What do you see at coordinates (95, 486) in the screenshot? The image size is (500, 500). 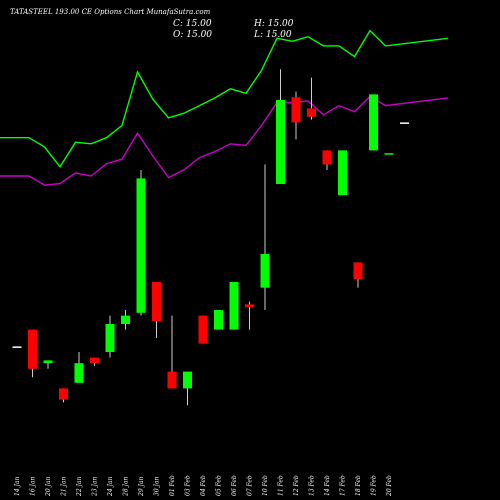 I see `x-tick-label: 23 Jan` at bounding box center [95, 486].